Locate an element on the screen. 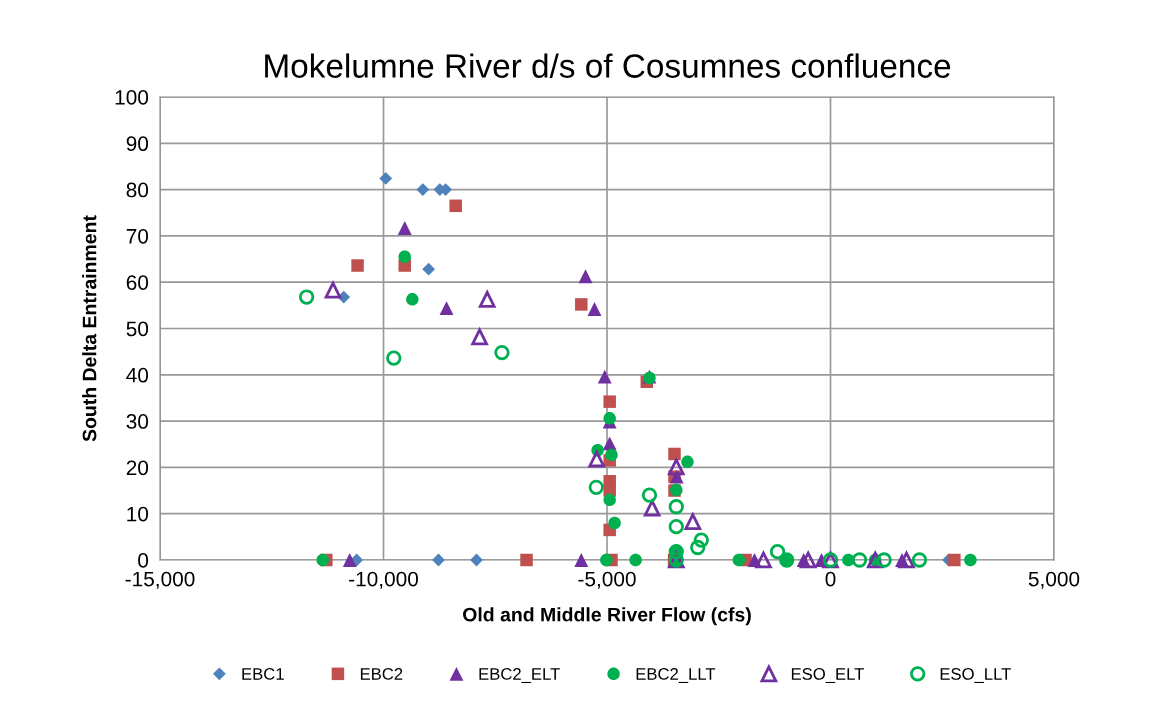  x-tick-label: -5,000 is located at coordinates (607, 580).